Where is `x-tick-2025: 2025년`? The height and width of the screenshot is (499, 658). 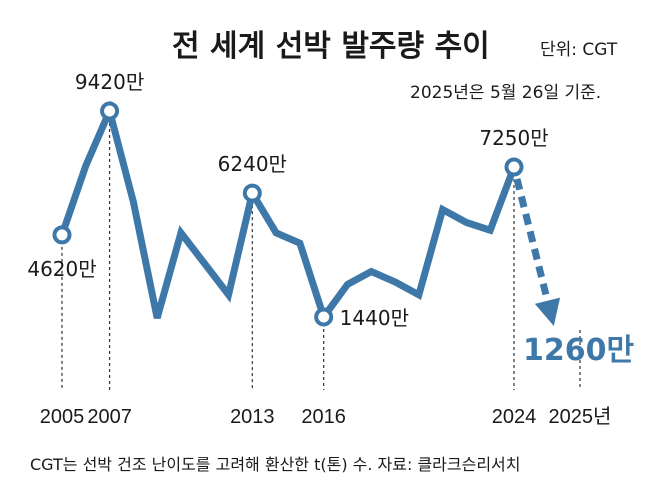
x-tick-2025: 2025년 is located at coordinates (580, 416).